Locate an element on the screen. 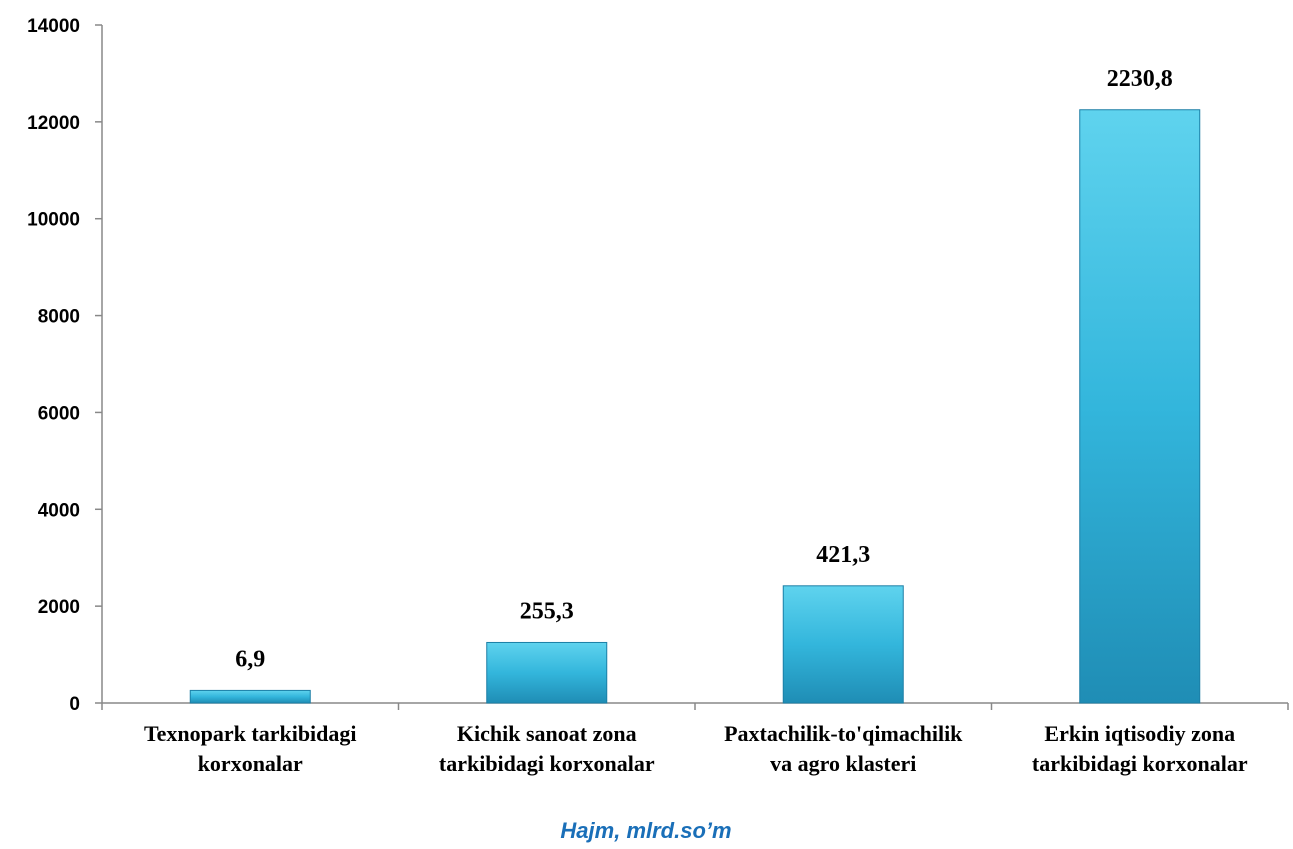 The height and width of the screenshot is (849, 1293). x-axis is located at coordinates (695, 706).